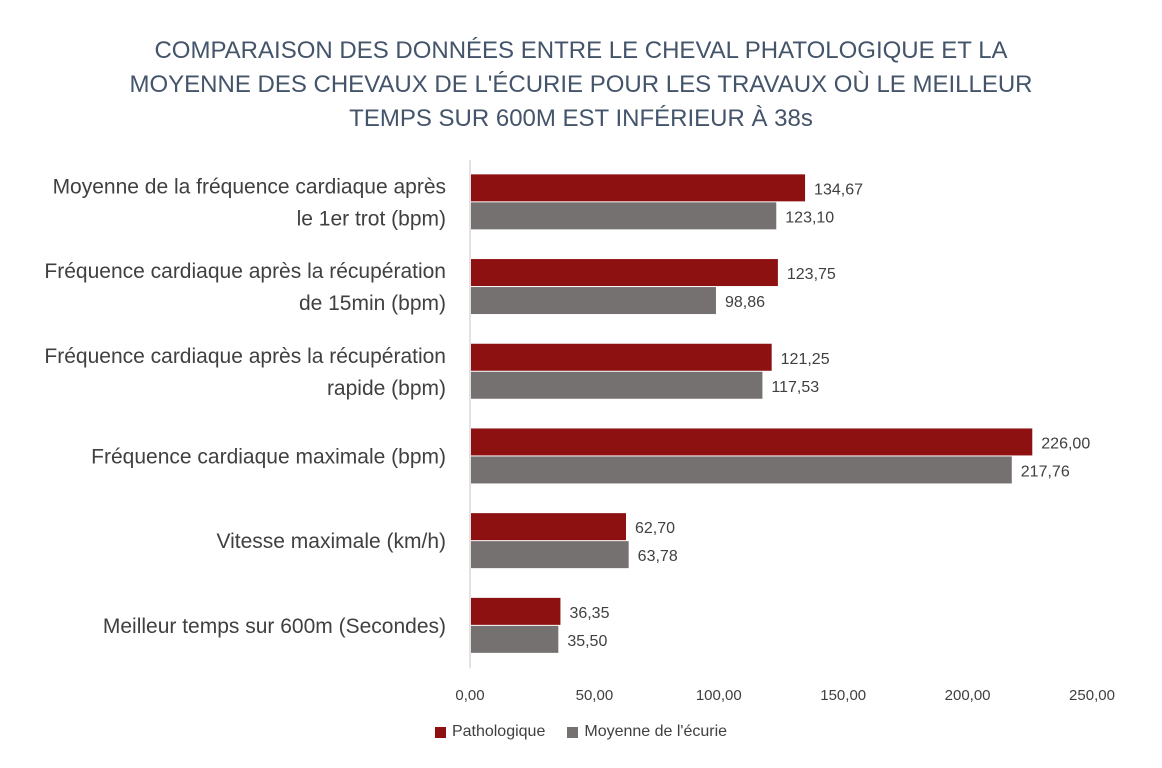 Image resolution: width=1162 pixels, height=768 pixels. What do you see at coordinates (331, 541) in the screenshot?
I see `category-label: Vitesse maximale (km/h)` at bounding box center [331, 541].